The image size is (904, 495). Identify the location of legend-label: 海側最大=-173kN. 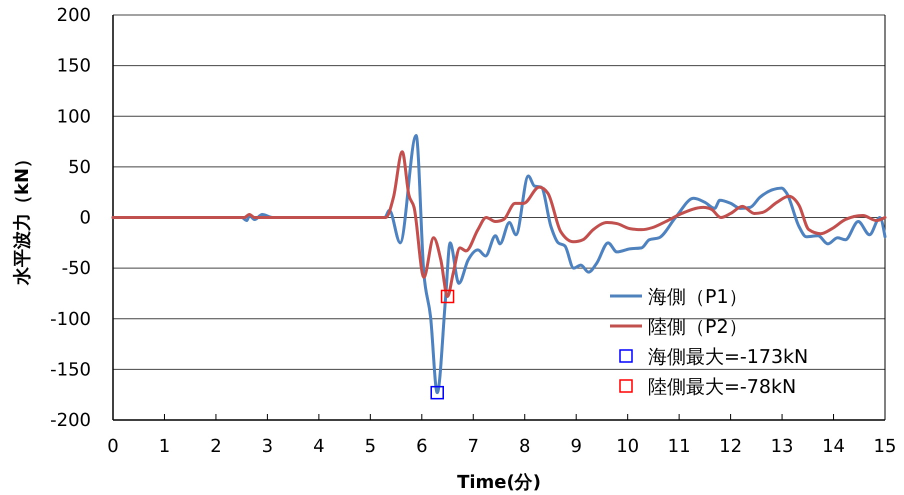
(728, 357).